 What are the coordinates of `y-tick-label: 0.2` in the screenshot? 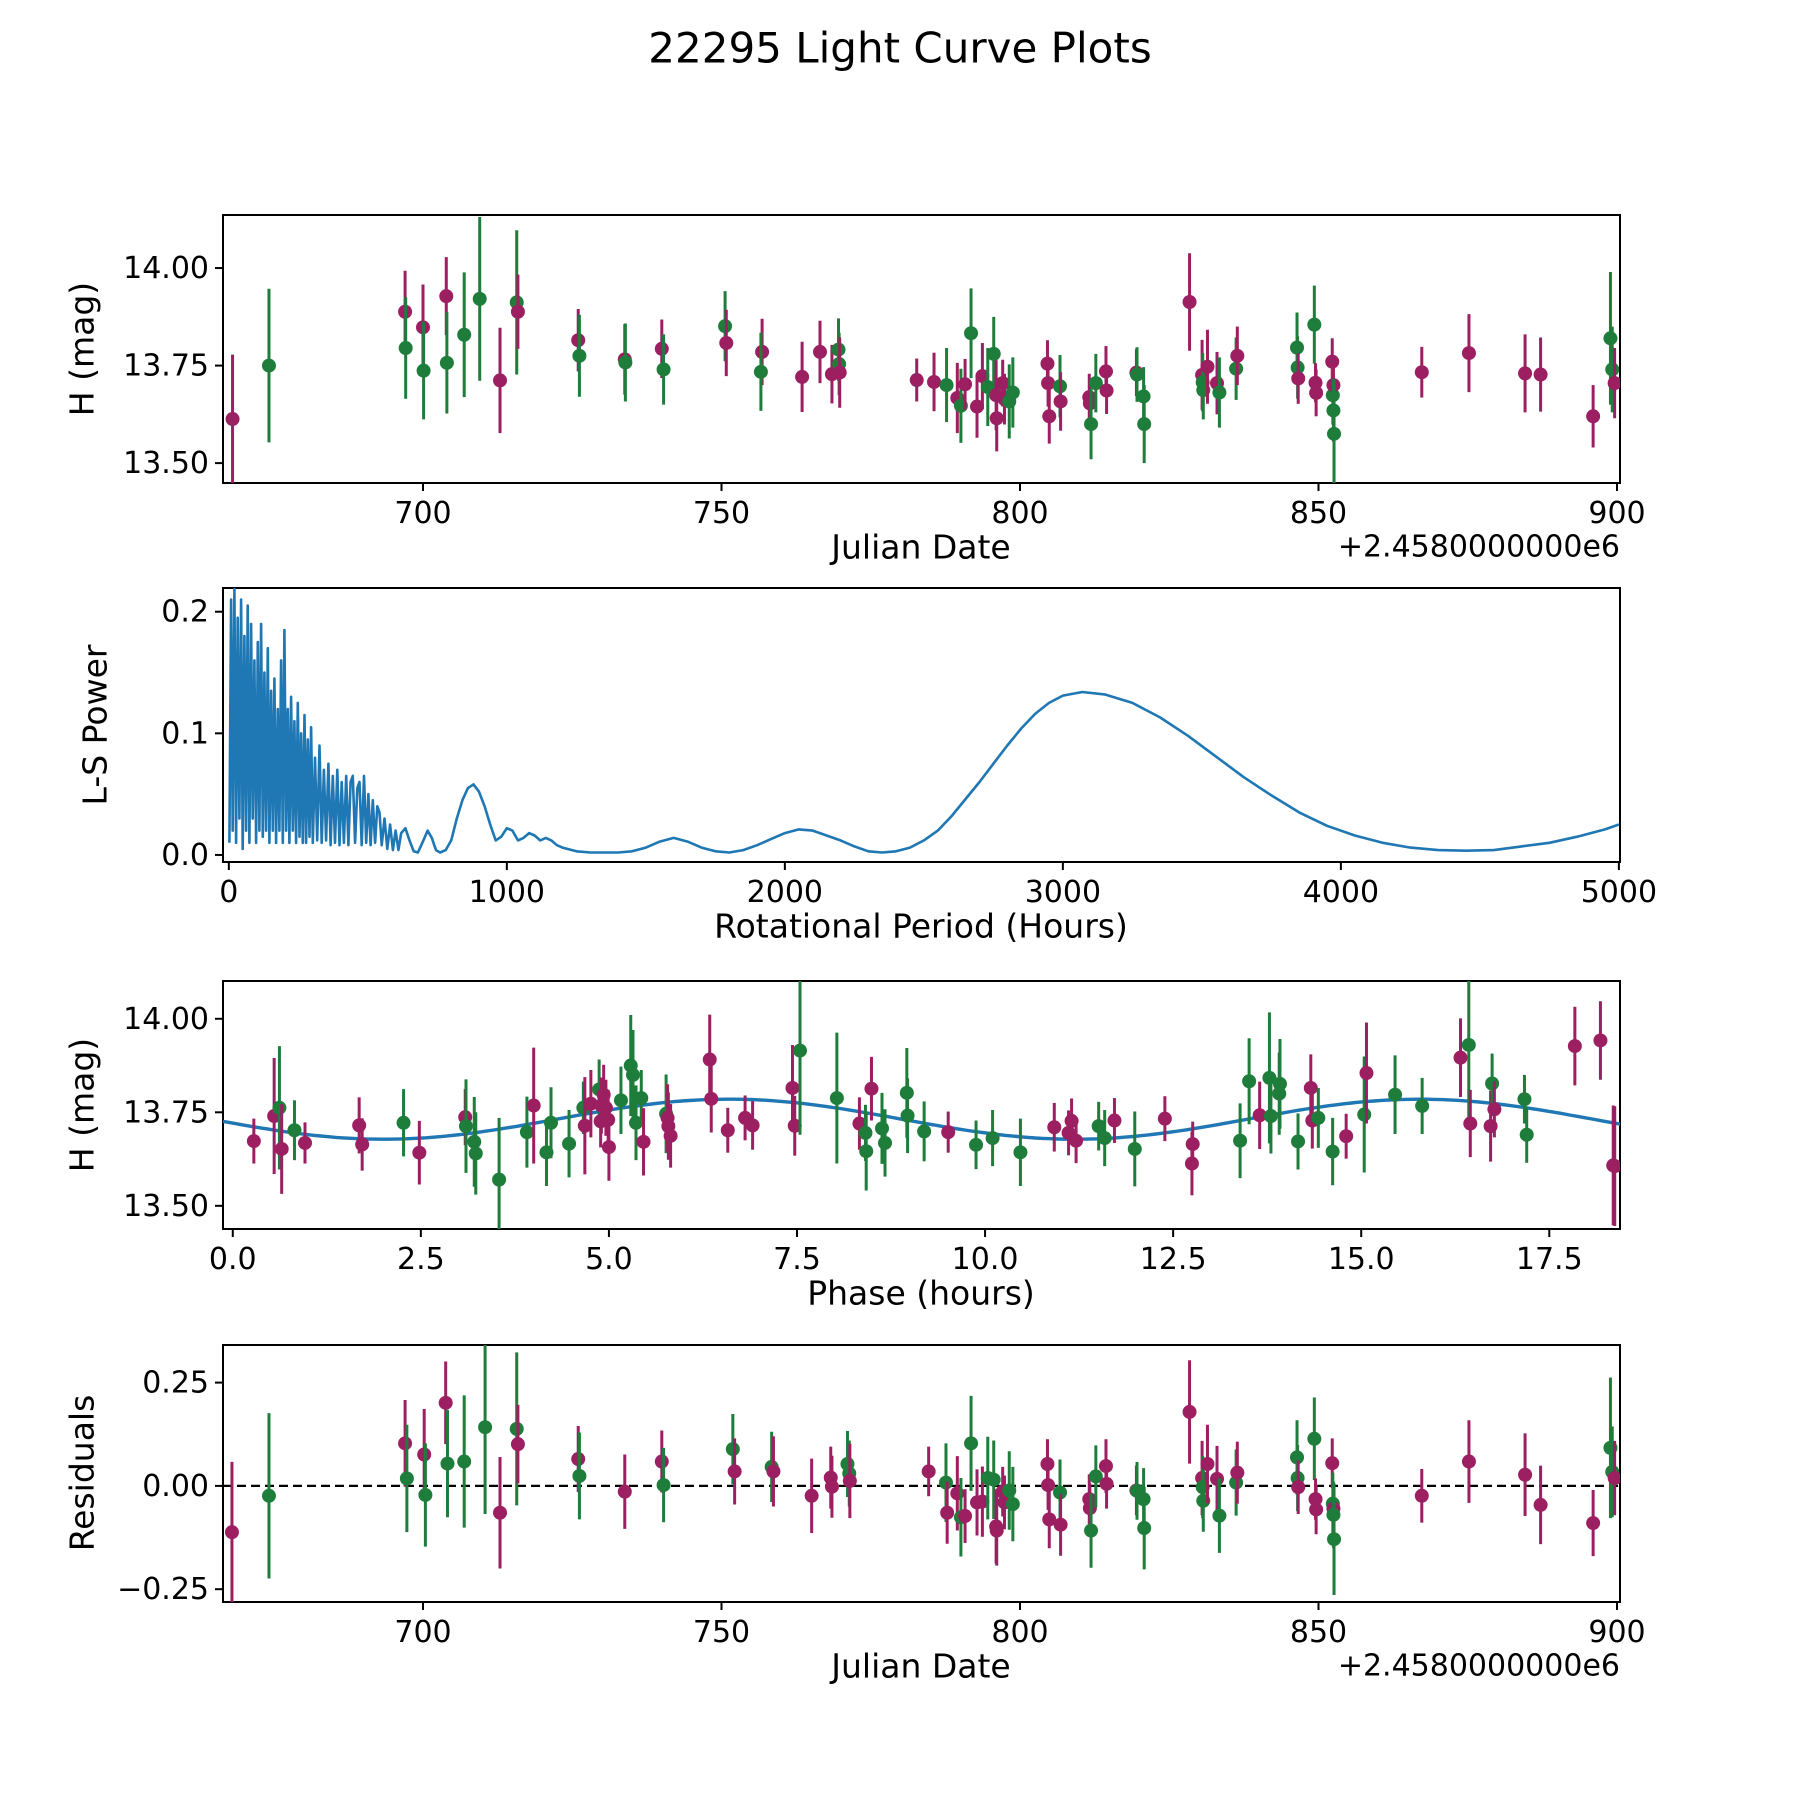 It's located at (185, 612).